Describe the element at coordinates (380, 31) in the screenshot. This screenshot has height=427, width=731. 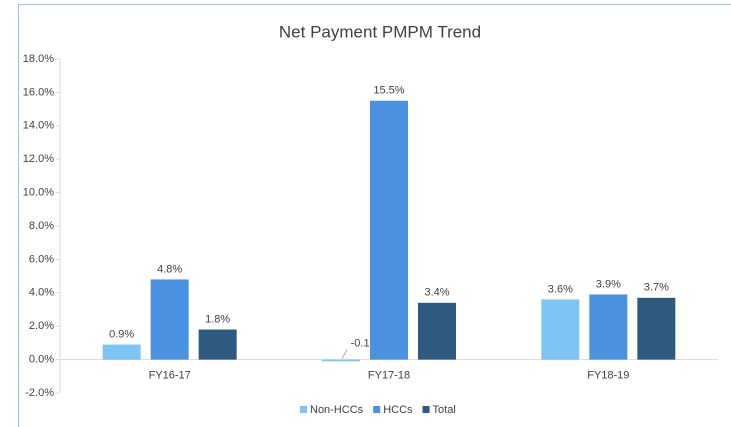
I see `chart-title: Net Payment PMPM Trend` at that location.